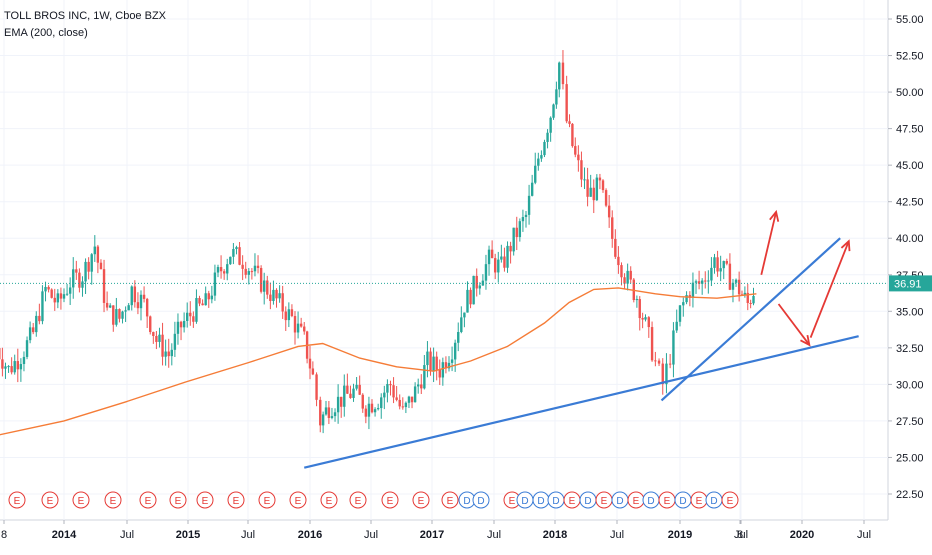 The width and height of the screenshot is (932, 555). What do you see at coordinates (46, 33) in the screenshot?
I see `indicator-title: EMA (200, close)` at bounding box center [46, 33].